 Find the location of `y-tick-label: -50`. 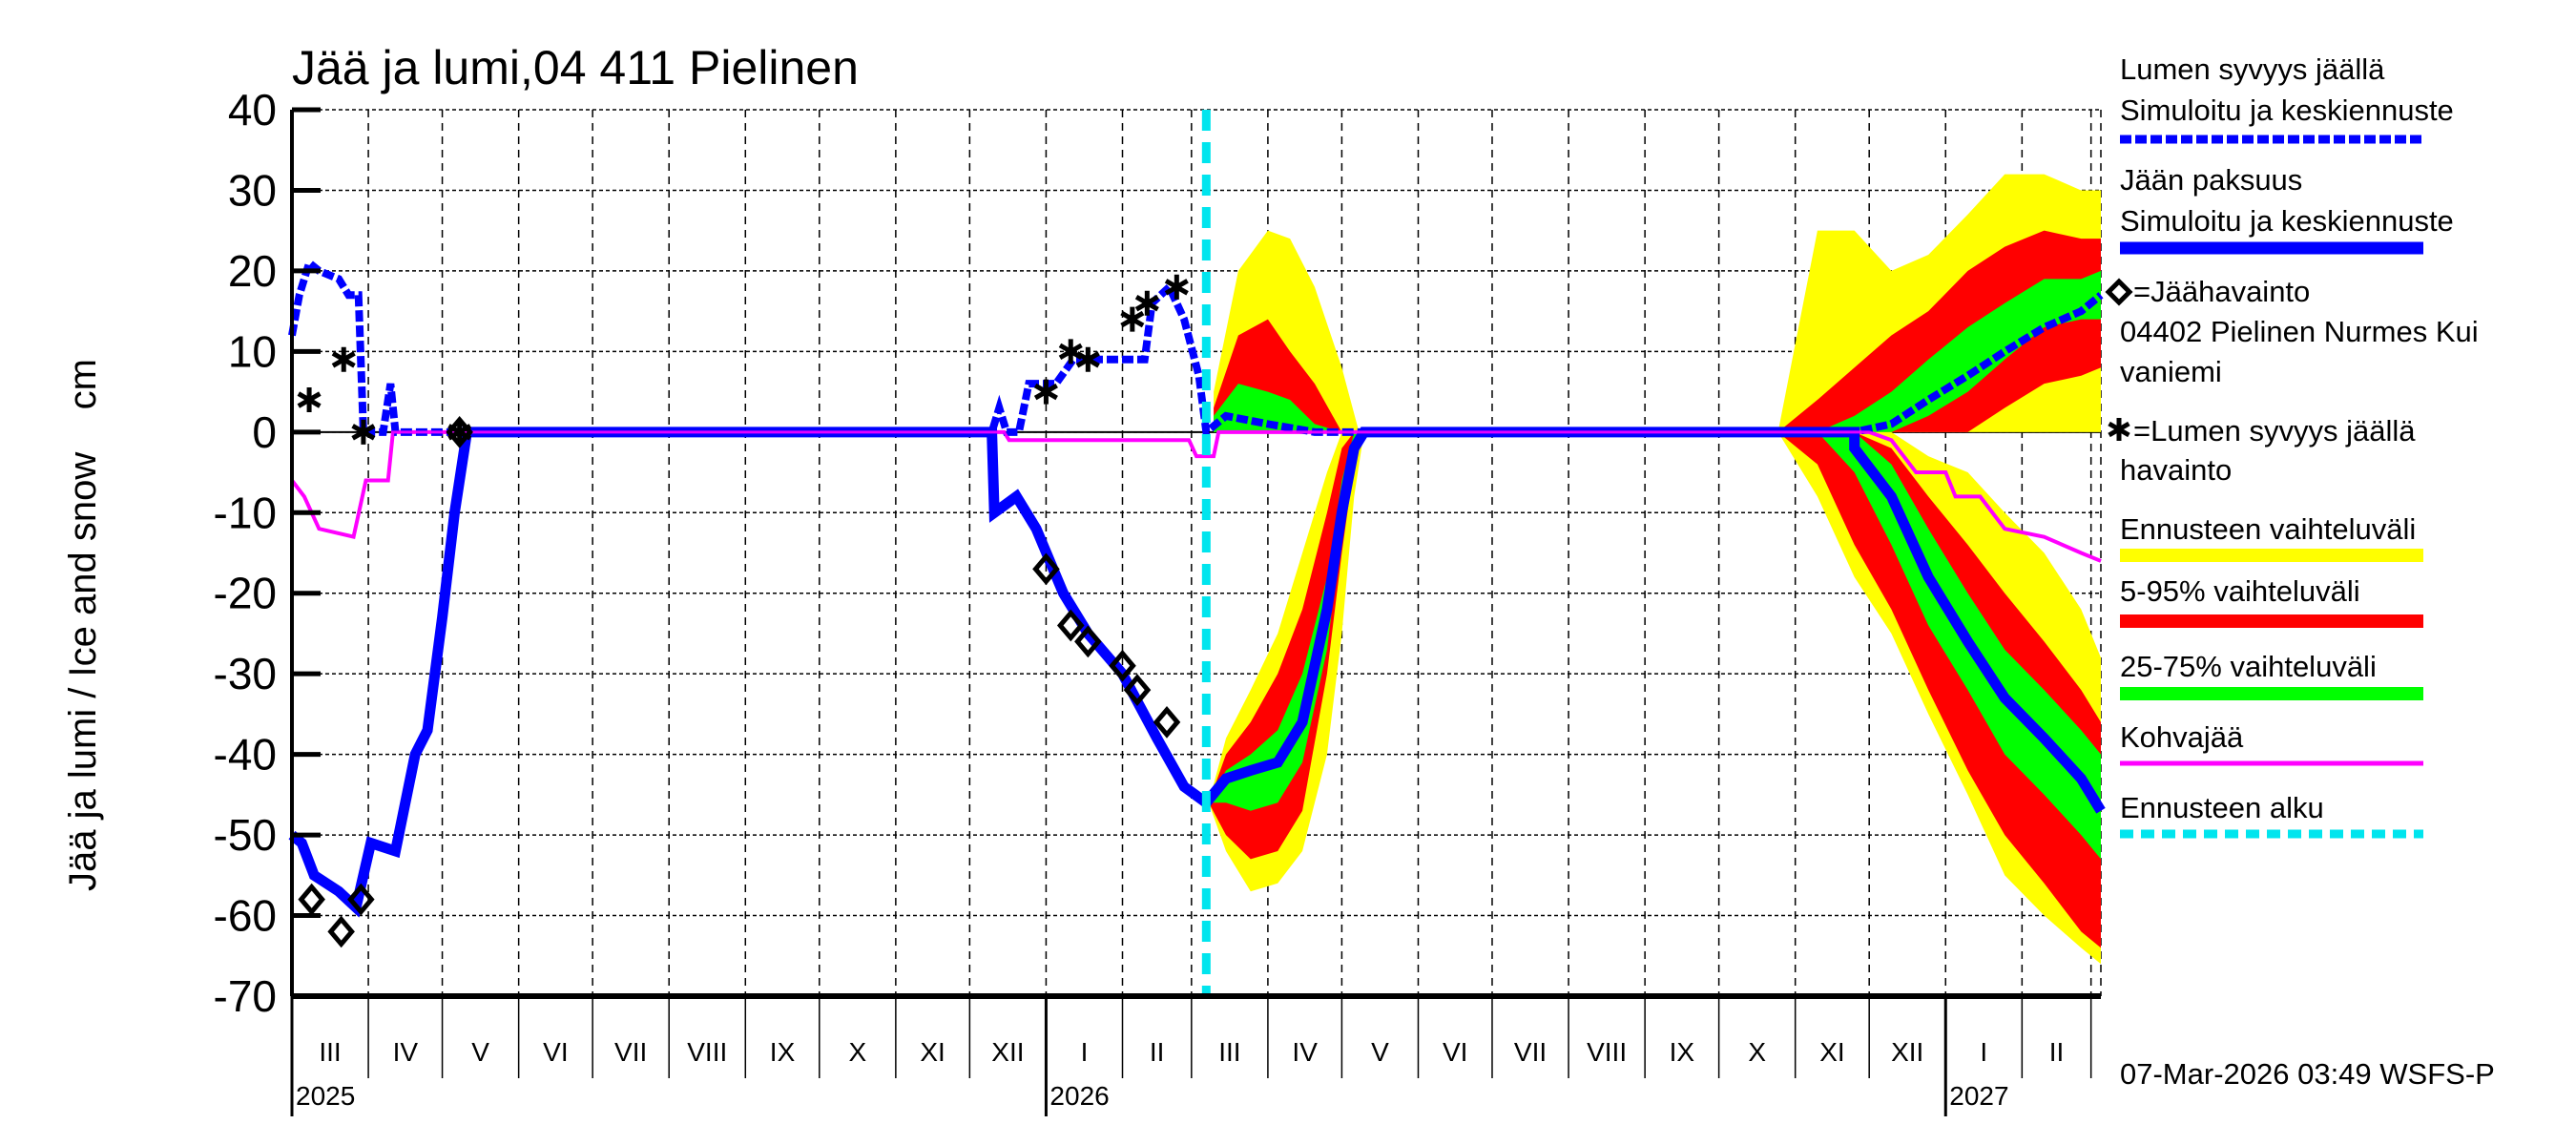

y-tick-label: -50 is located at coordinates (245, 835).